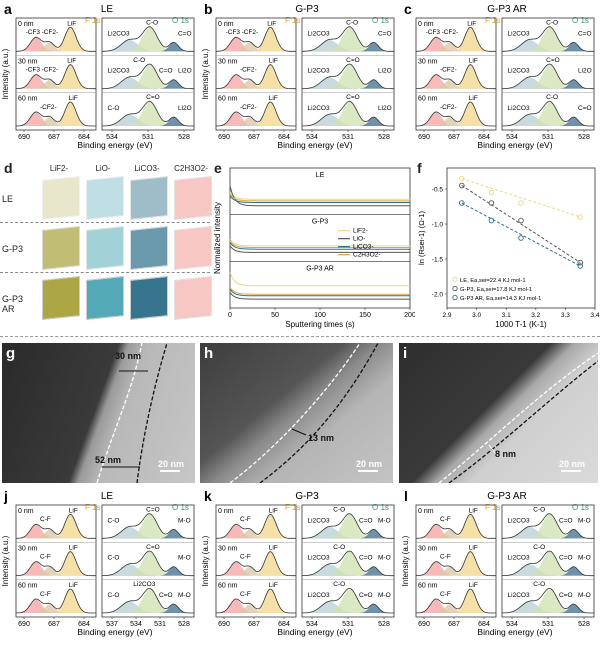  I want to click on panel-label: f, so click(419, 168).